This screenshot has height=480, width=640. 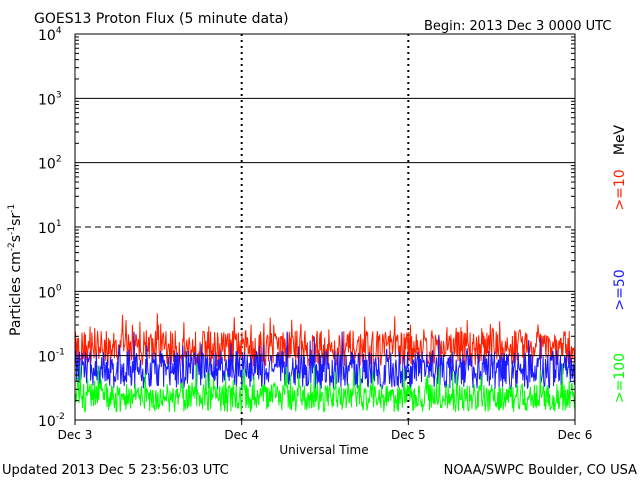 I want to click on y-tick-label: 10⁰, so click(x=50, y=292).